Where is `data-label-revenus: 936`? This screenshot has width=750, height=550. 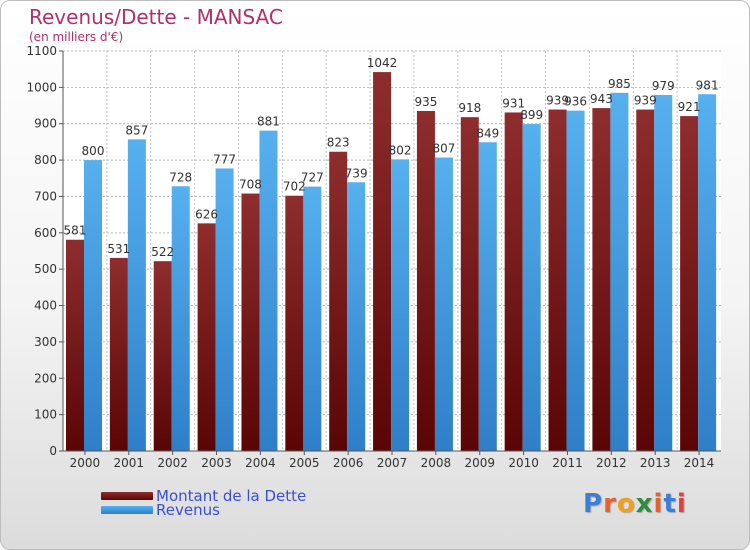 data-label-revenus: 936 is located at coordinates (575, 102).